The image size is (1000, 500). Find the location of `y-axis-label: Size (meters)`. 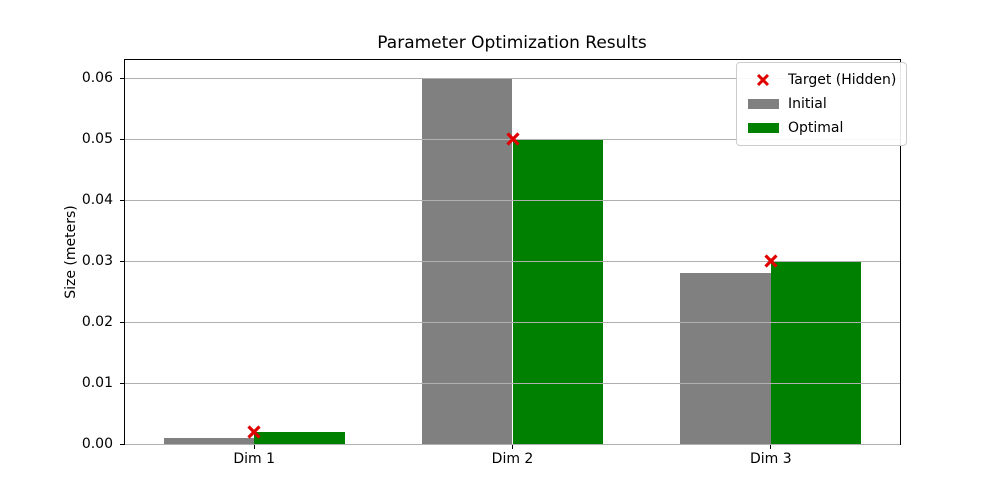

y-axis-label: Size (meters) is located at coordinates (71, 252).